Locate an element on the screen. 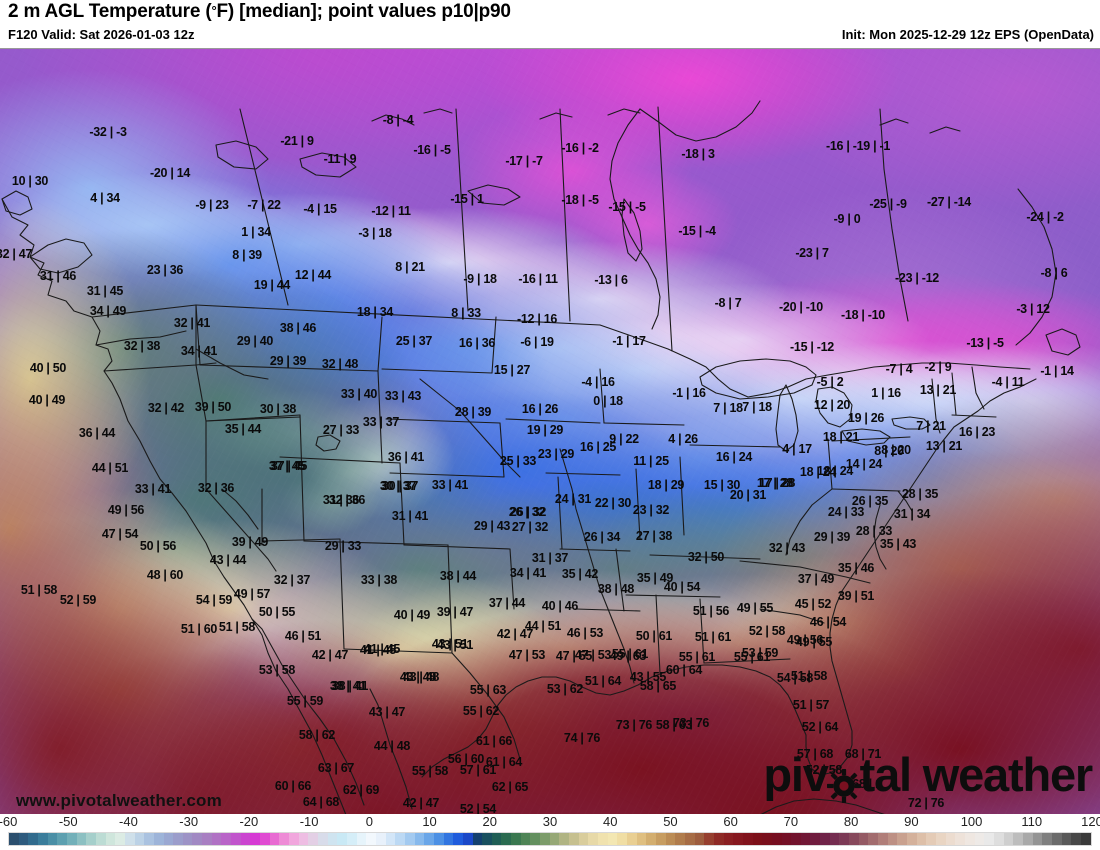 Image resolution: width=1100 pixels, height=850 pixels. point-value: 32 | 47 is located at coordinates (16, 254).